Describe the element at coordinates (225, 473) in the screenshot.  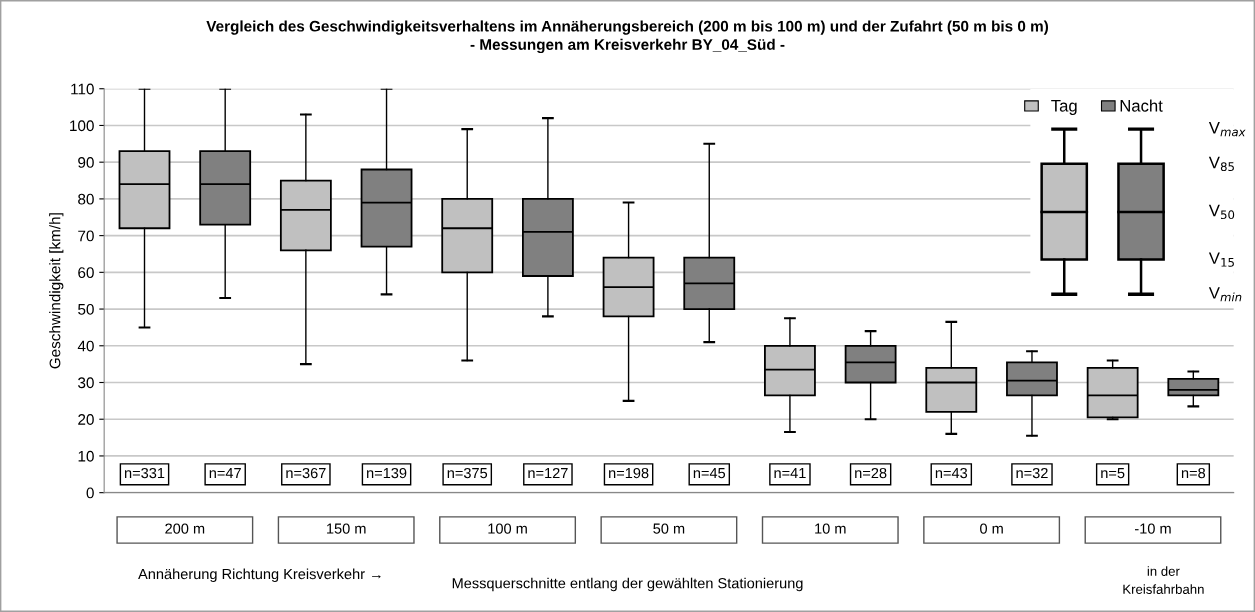
I see `text: n=47` at that location.